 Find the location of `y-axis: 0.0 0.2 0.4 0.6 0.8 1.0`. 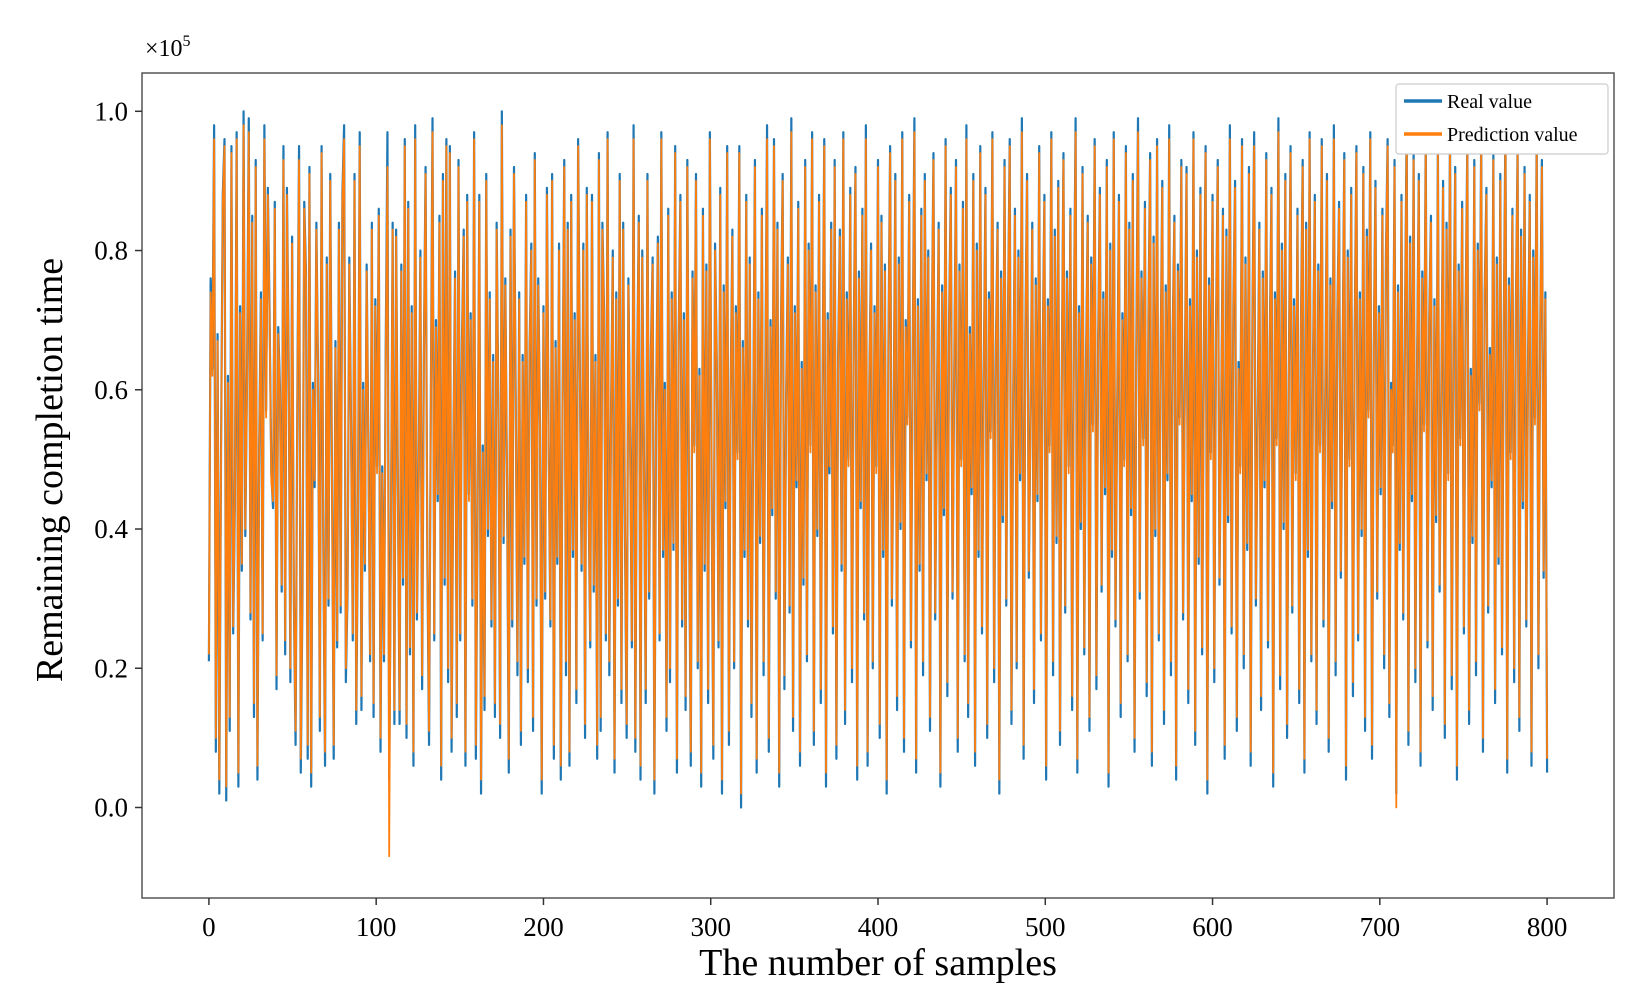

y-axis: 0.0 0.2 0.4 0.6 0.8 1.0 is located at coordinates (118, 459).